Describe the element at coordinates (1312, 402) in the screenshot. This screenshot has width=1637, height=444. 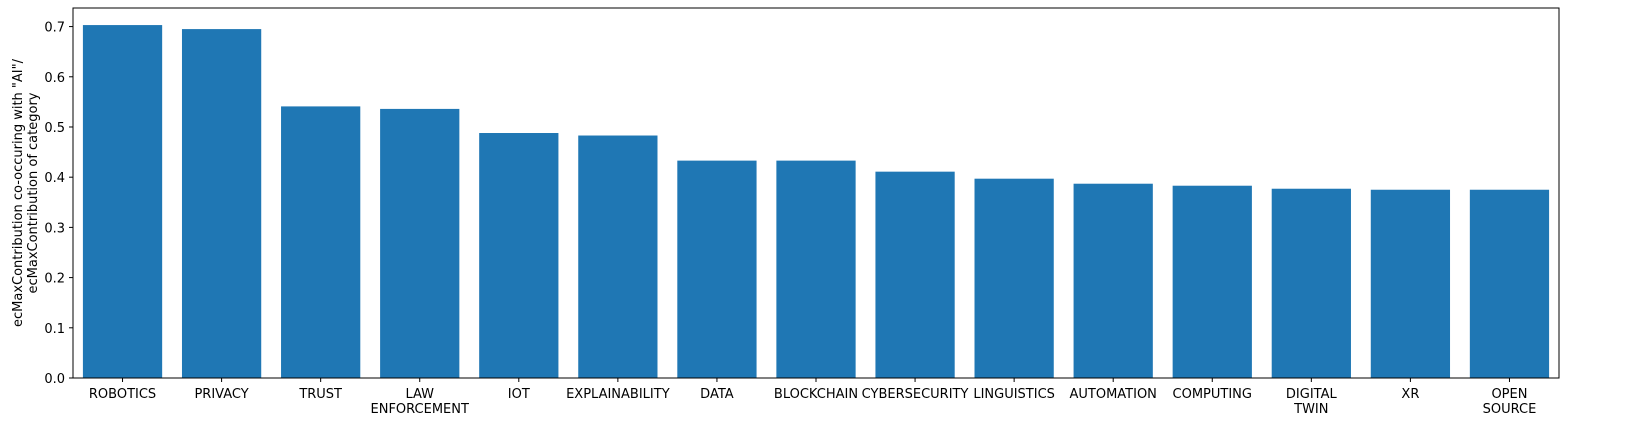
I see `x-tick-label: DIGITAL TWIN` at that location.